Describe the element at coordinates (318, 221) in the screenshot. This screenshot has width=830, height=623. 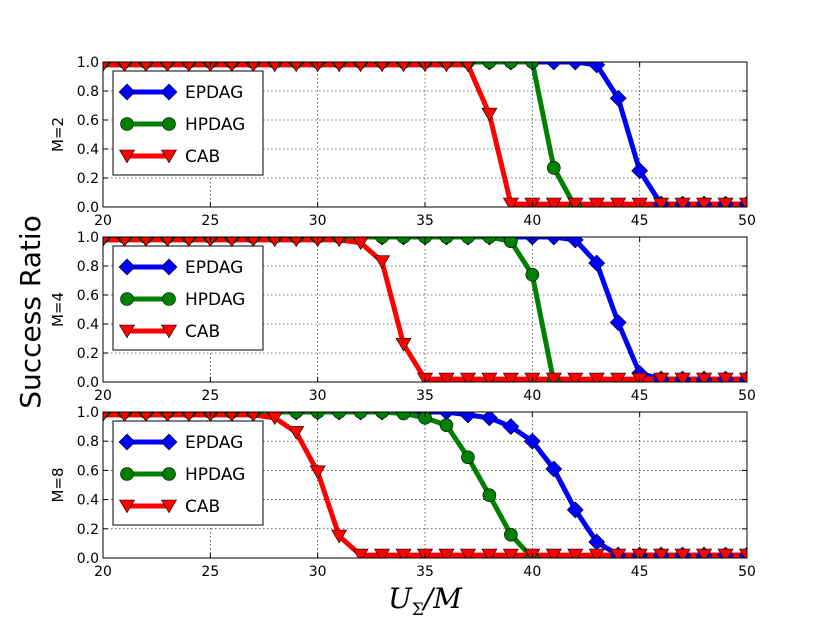
I see `x-tick-label: 30` at that location.